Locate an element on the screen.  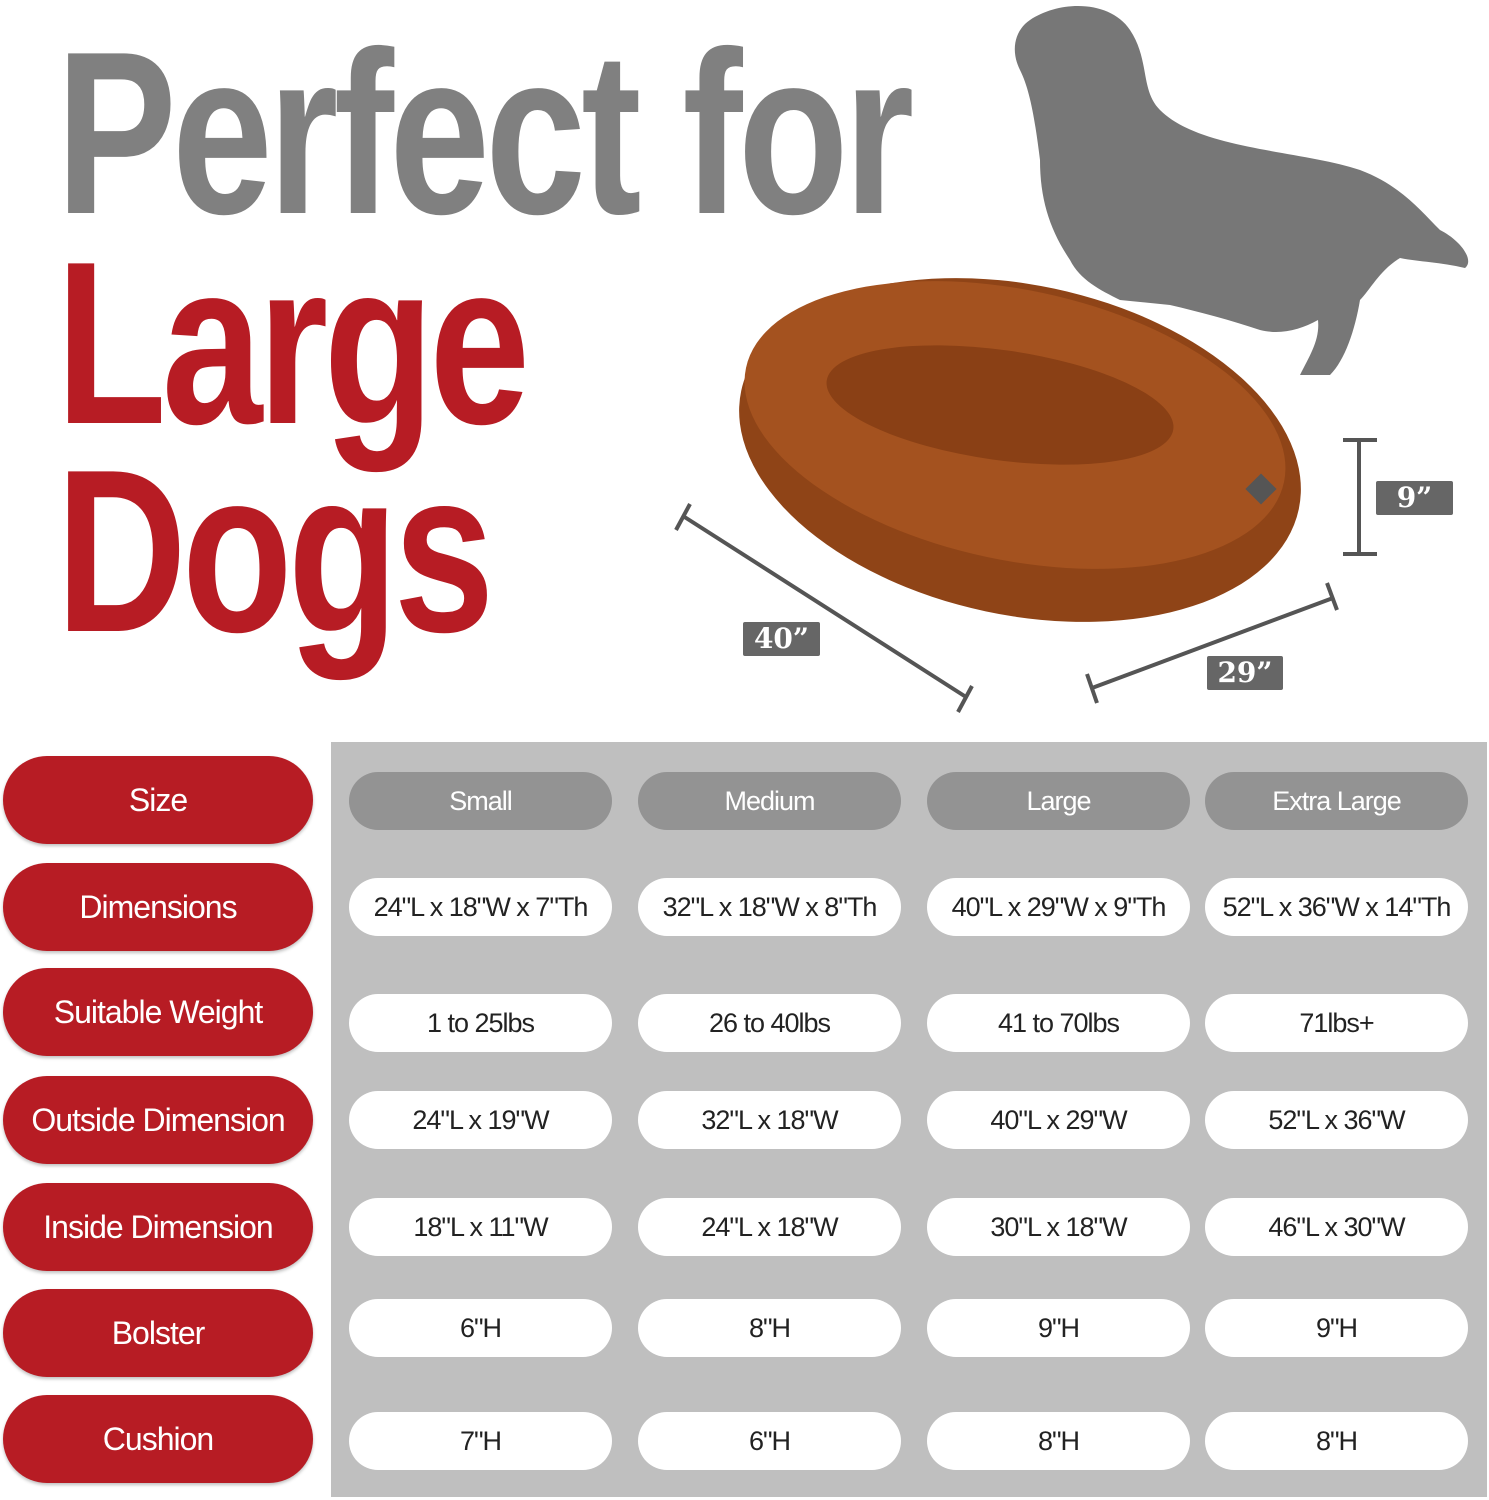
size-header-cell: Large is located at coordinates (1058, 801).